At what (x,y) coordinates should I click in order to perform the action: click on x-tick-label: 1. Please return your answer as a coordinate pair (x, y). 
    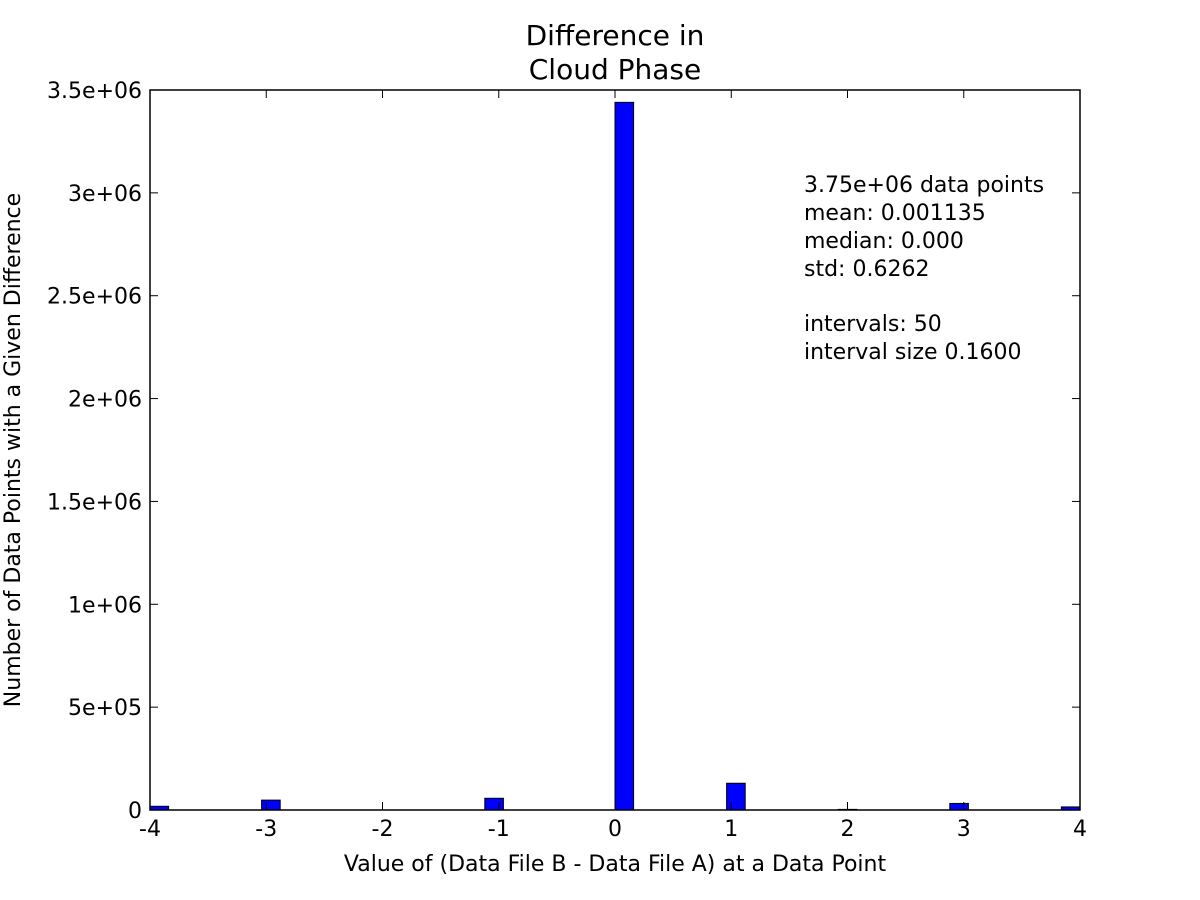
    Looking at the image, I should click on (731, 829).